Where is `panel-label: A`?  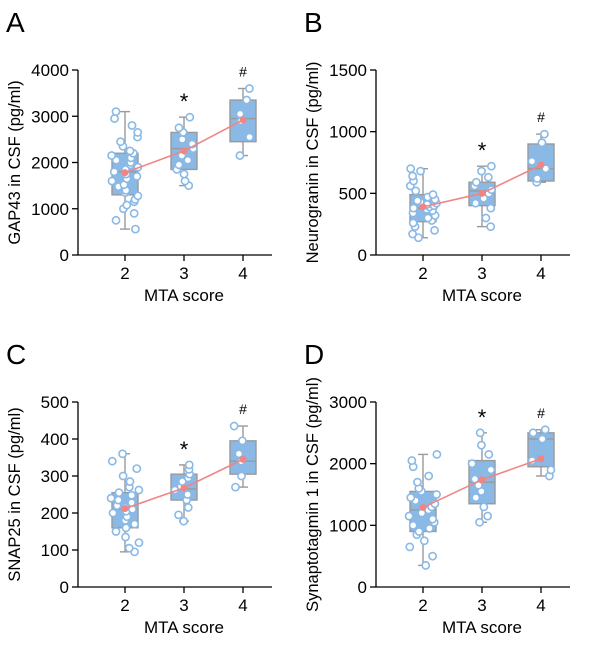
panel-label: A is located at coordinates (15, 22).